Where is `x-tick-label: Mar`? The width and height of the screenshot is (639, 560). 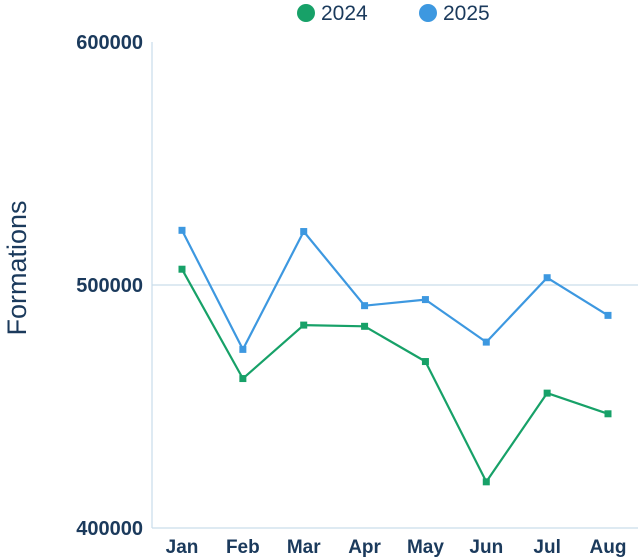
x-tick-label: Mar is located at coordinates (304, 547).